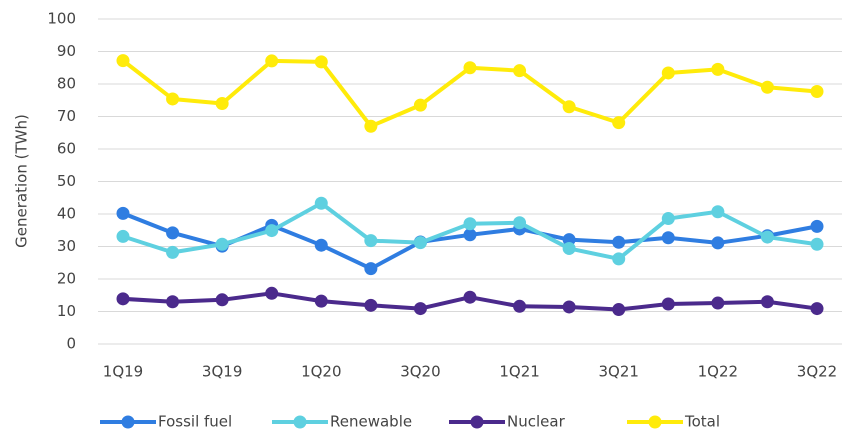  What do you see at coordinates (195, 422) in the screenshot?
I see `legend-label: Fossil fuel` at bounding box center [195, 422].